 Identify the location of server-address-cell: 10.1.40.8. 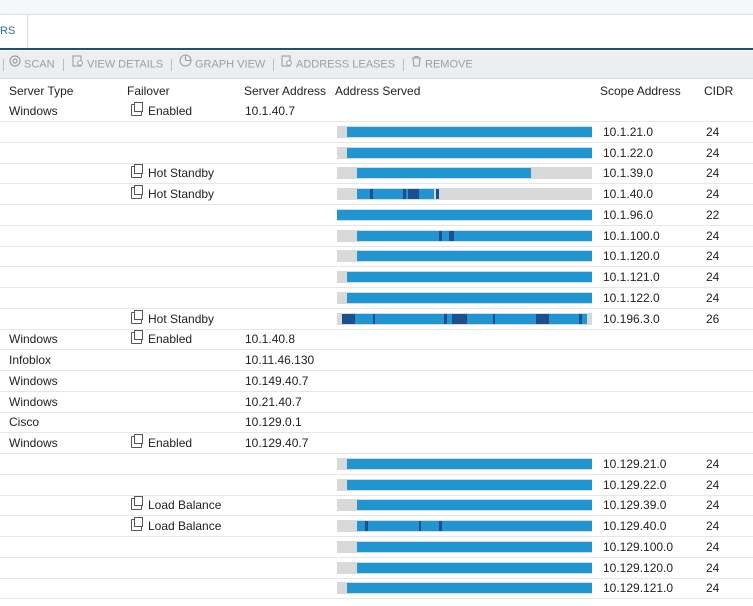
(270, 339).